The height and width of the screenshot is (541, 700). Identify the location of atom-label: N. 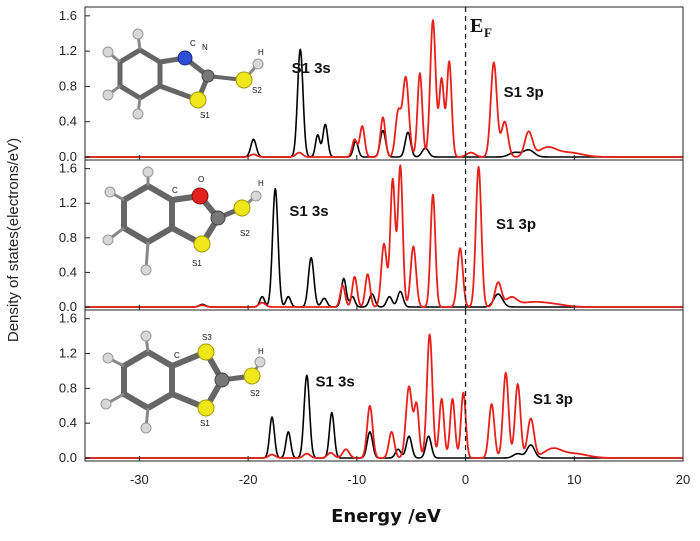
(205, 47).